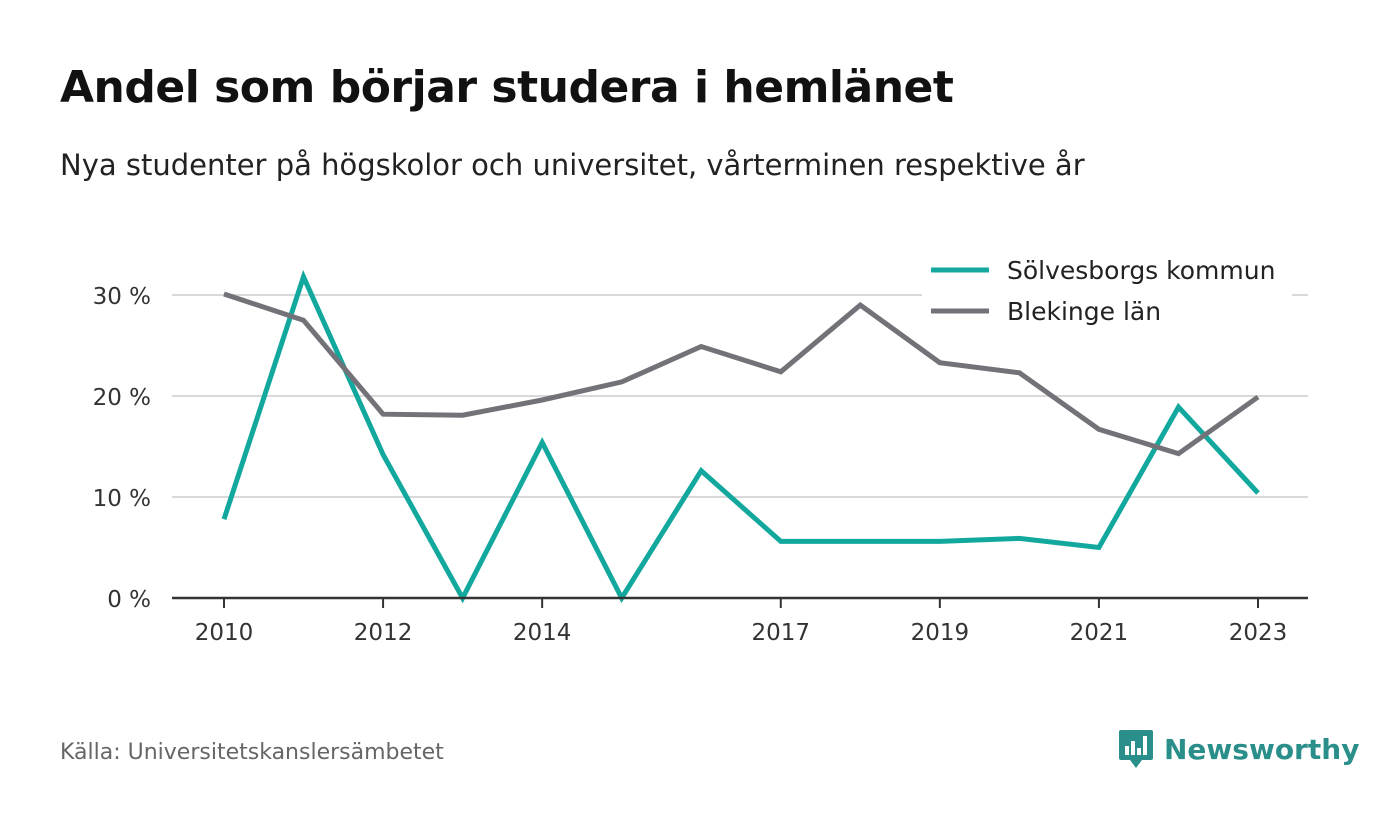 This screenshot has height=831, width=1400. I want to click on y-tick-label: 10 %, so click(122, 499).